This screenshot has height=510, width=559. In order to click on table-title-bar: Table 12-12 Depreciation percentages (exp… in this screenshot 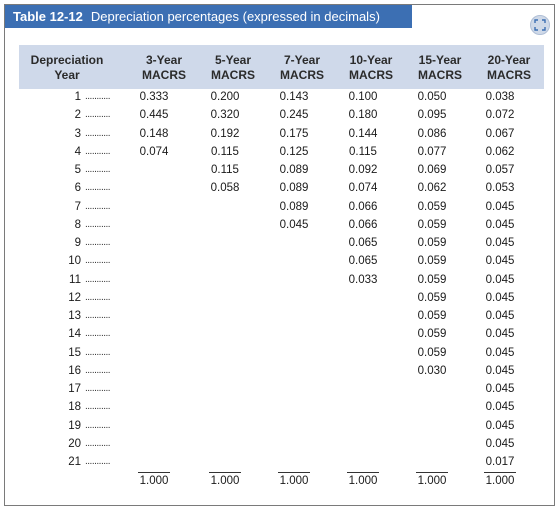, I will do `click(208, 16)`.